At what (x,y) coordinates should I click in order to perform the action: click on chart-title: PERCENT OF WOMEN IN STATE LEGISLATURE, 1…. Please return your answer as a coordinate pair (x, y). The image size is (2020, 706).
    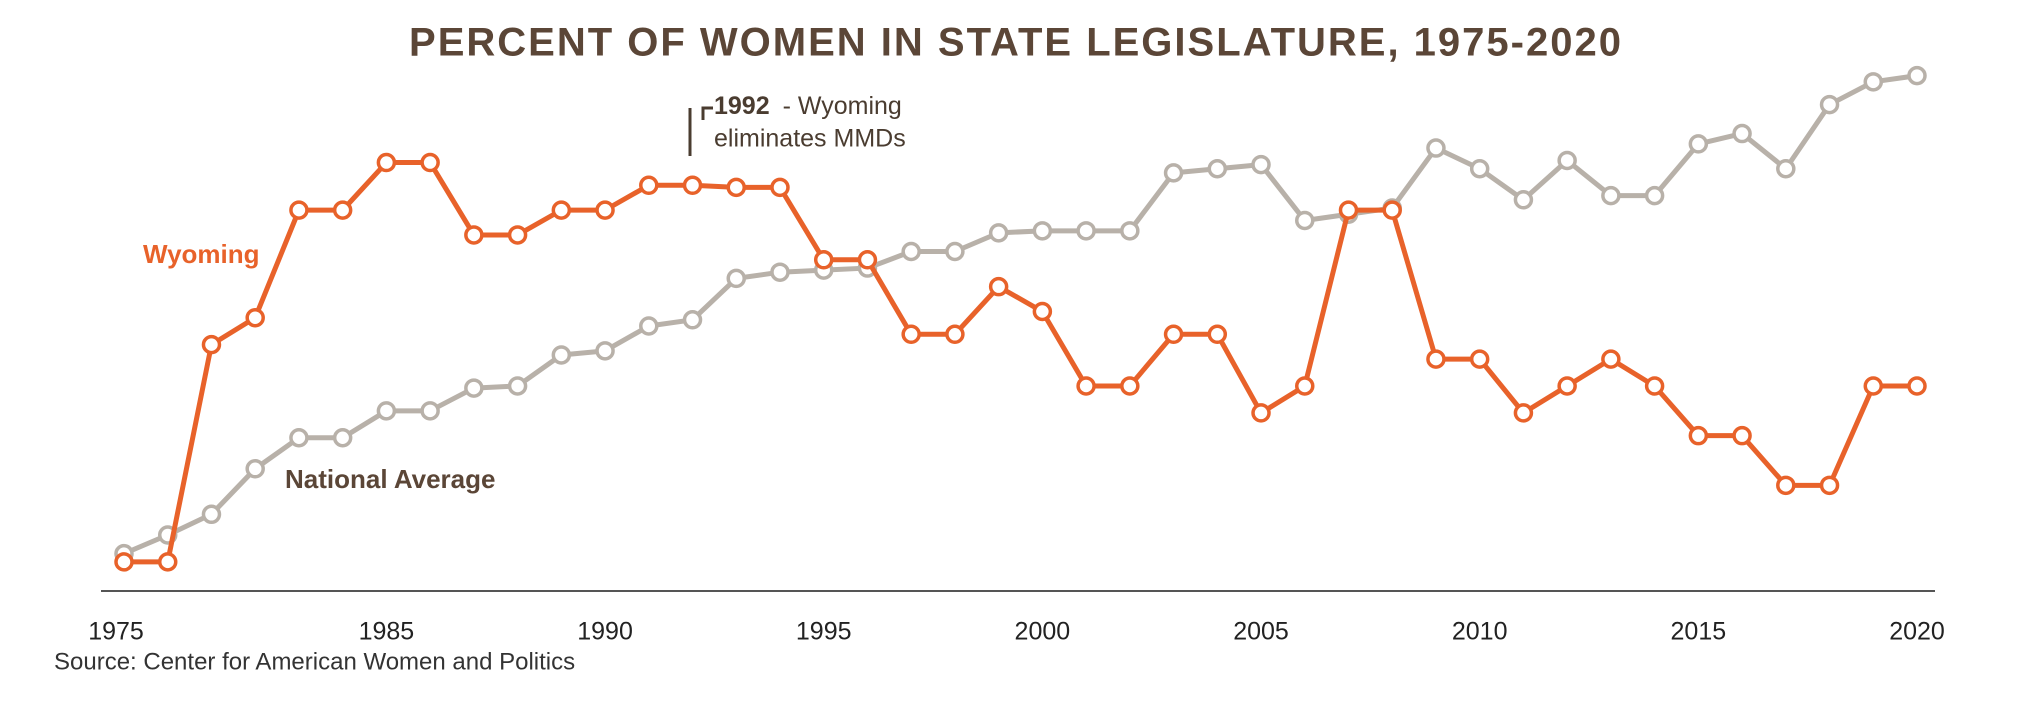
    Looking at the image, I should click on (1016, 43).